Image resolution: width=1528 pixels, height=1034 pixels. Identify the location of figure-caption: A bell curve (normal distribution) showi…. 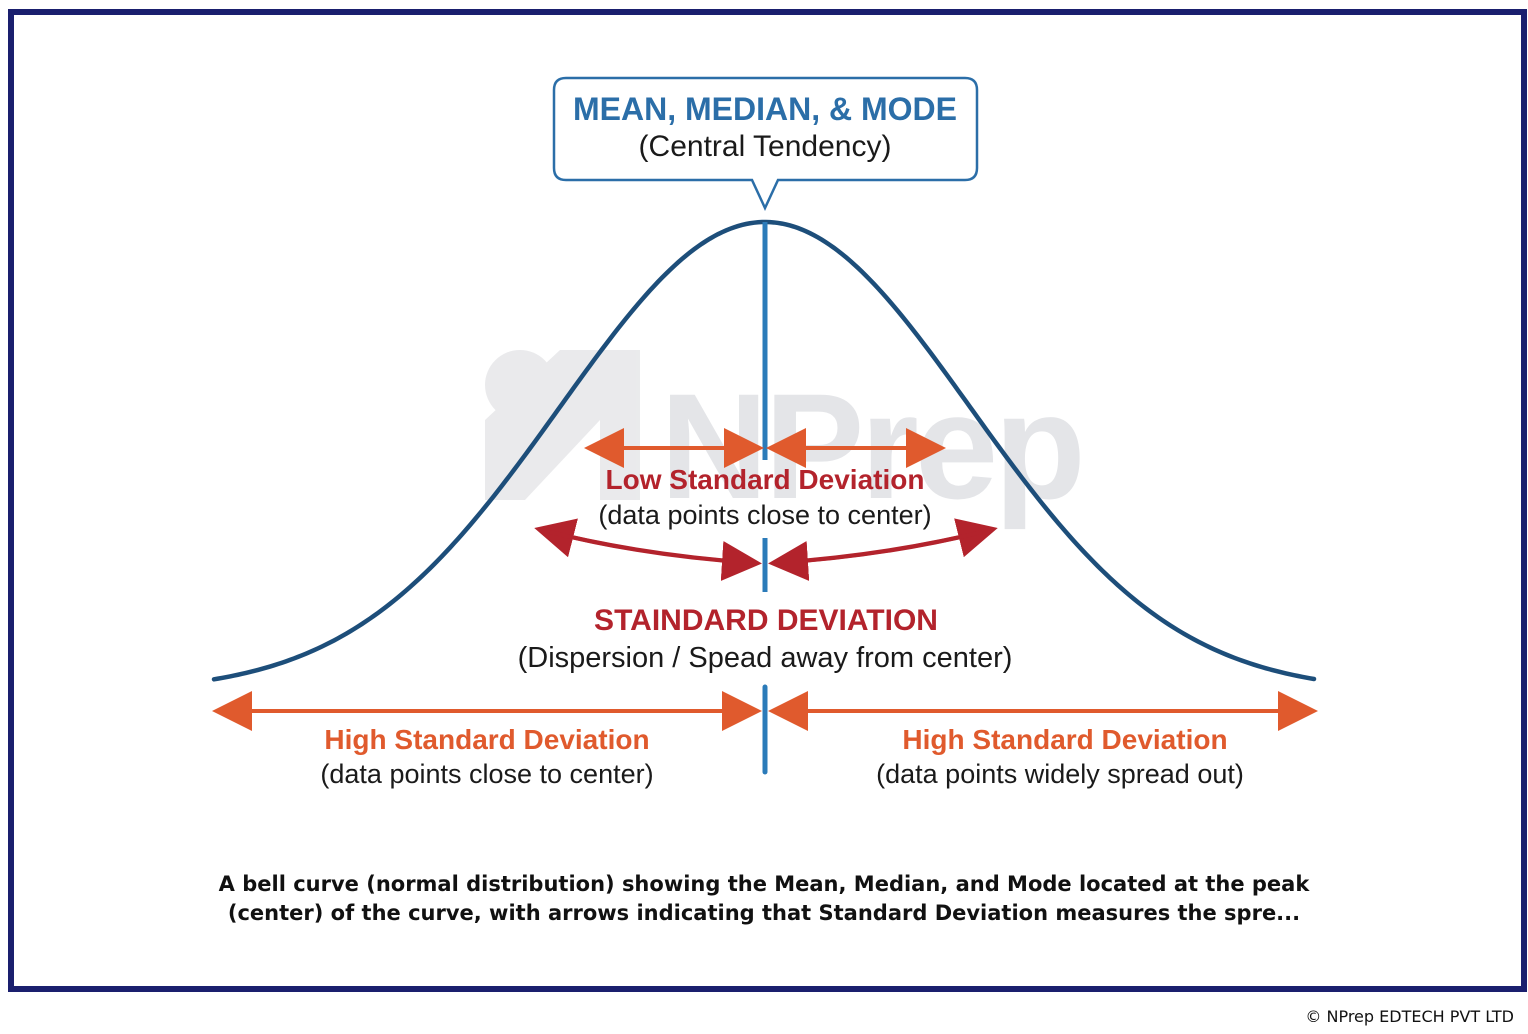
(764, 899).